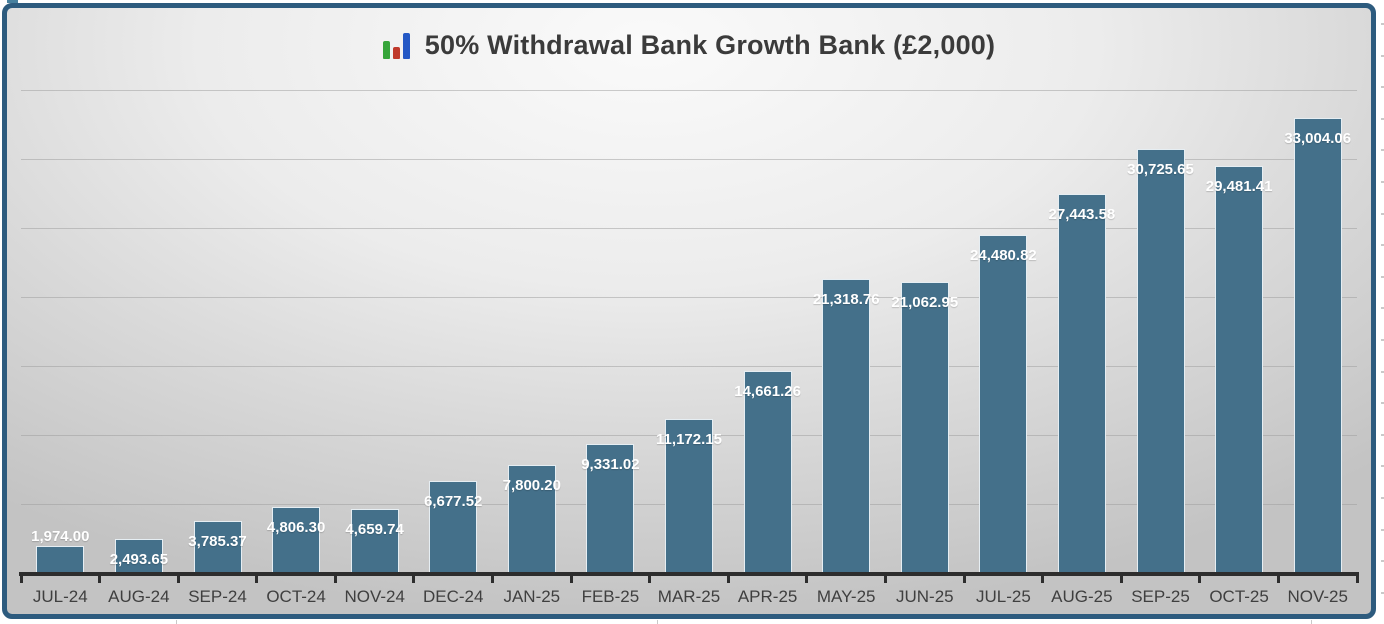 This screenshot has width=1384, height=624. Describe the element at coordinates (139, 596) in the screenshot. I see `x-axis-label-aug-24: AUG-24` at that location.